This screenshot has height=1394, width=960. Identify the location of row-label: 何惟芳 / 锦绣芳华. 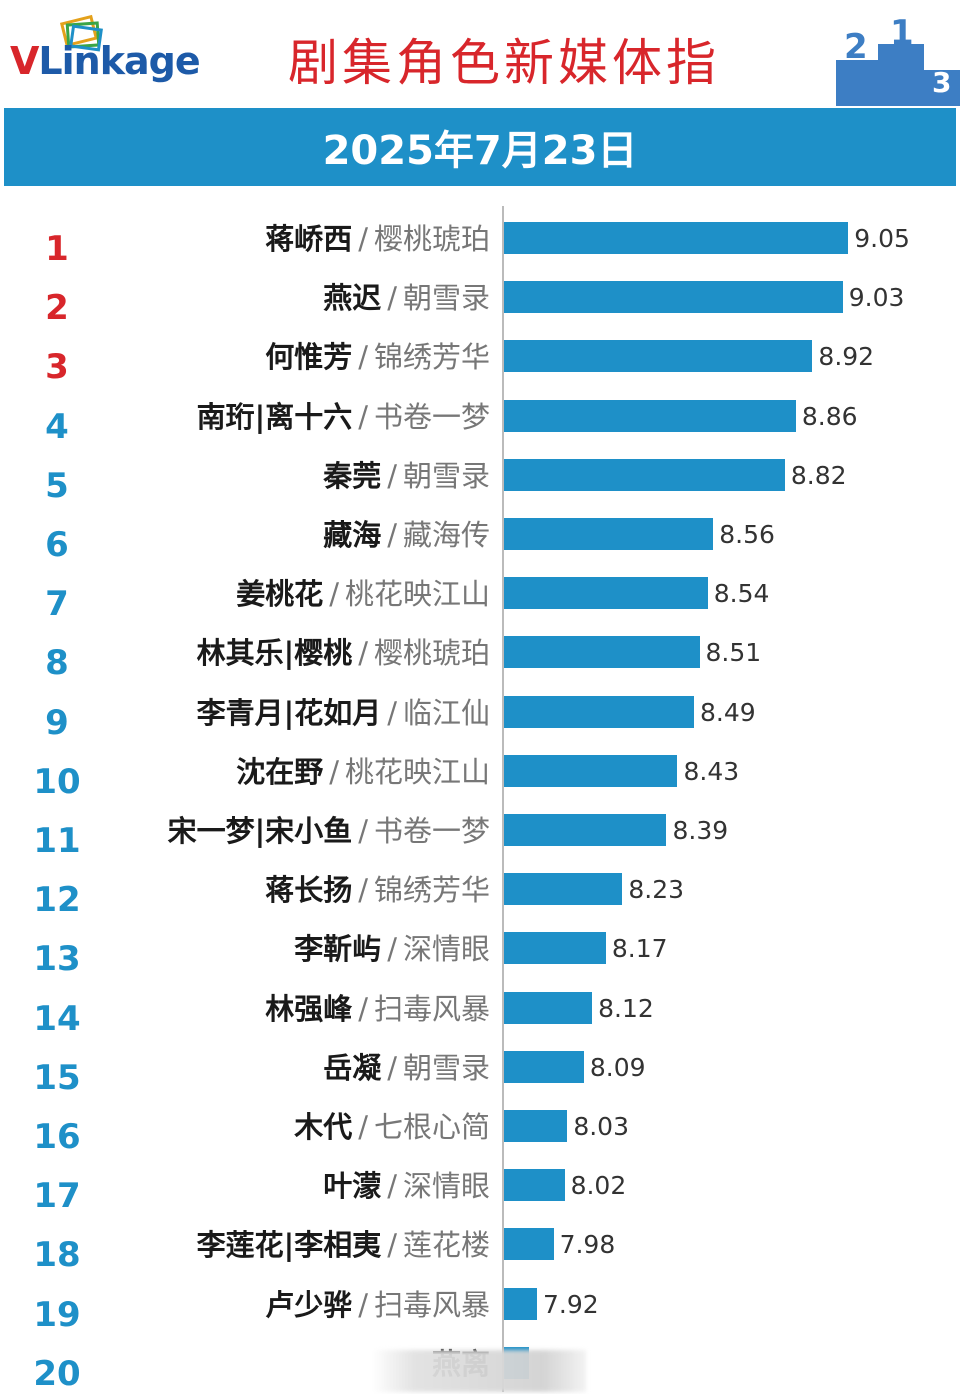
(377, 357).